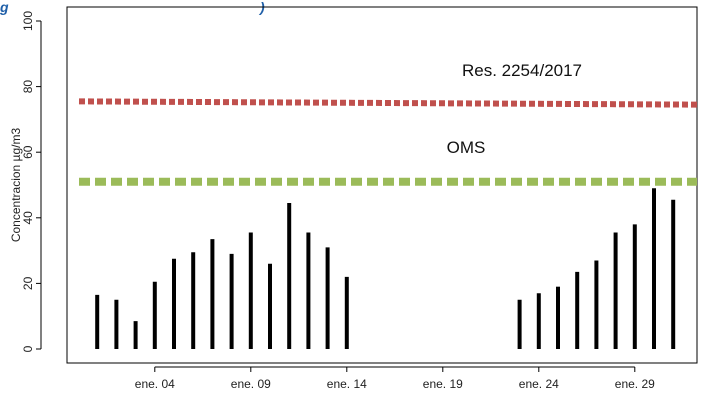  What do you see at coordinates (16, 185) in the screenshot?
I see `y-axis-title: Concentracion µg/m3` at bounding box center [16, 185].